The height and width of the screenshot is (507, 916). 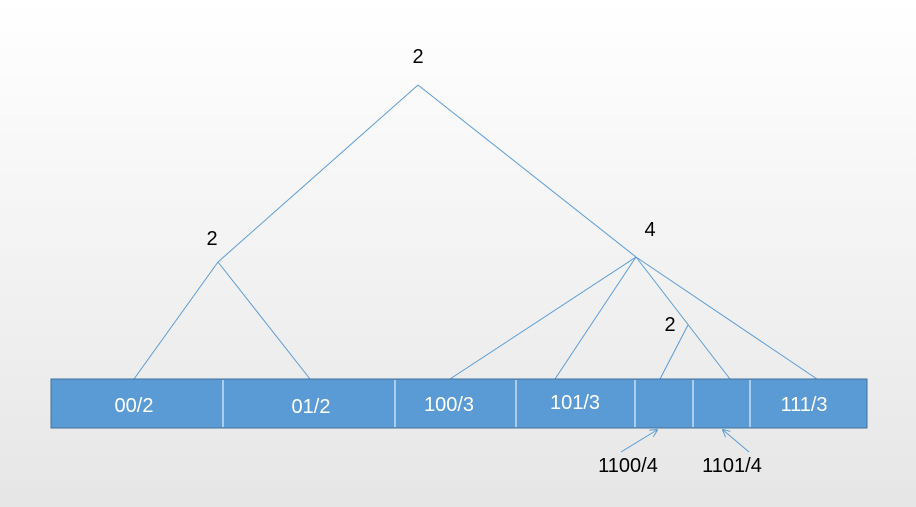 What do you see at coordinates (732, 466) in the screenshot?
I see `callout-label-1101: 1101/4` at bounding box center [732, 466].